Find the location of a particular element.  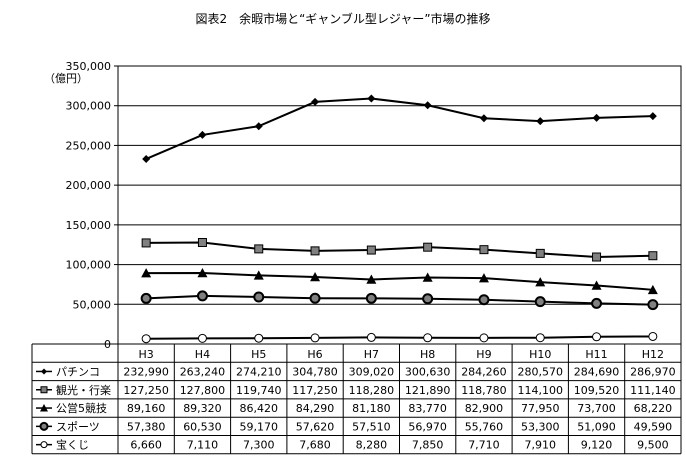

x-category-label: H7 is located at coordinates (371, 354).